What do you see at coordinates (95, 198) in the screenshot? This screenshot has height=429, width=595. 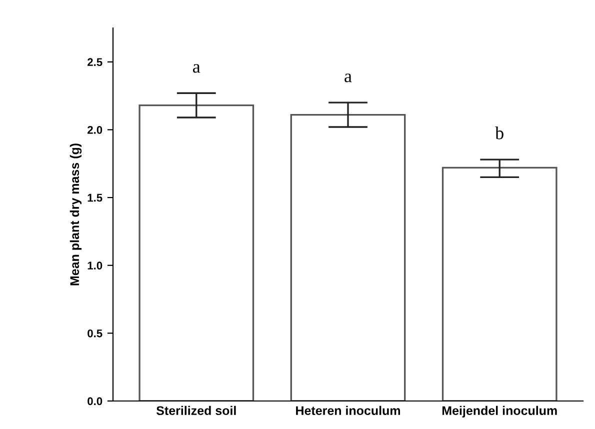 I see `y-tick-label: 1.5` at bounding box center [95, 198].